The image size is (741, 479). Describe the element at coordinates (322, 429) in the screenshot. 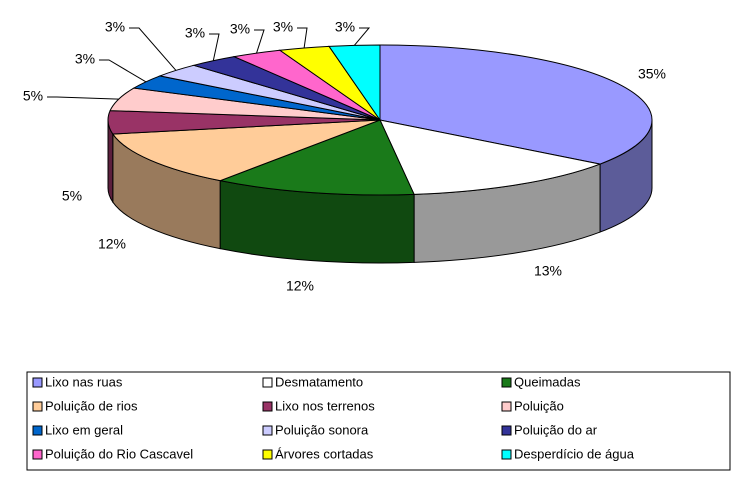

I see `legend-label: Poluição sonora` at that location.